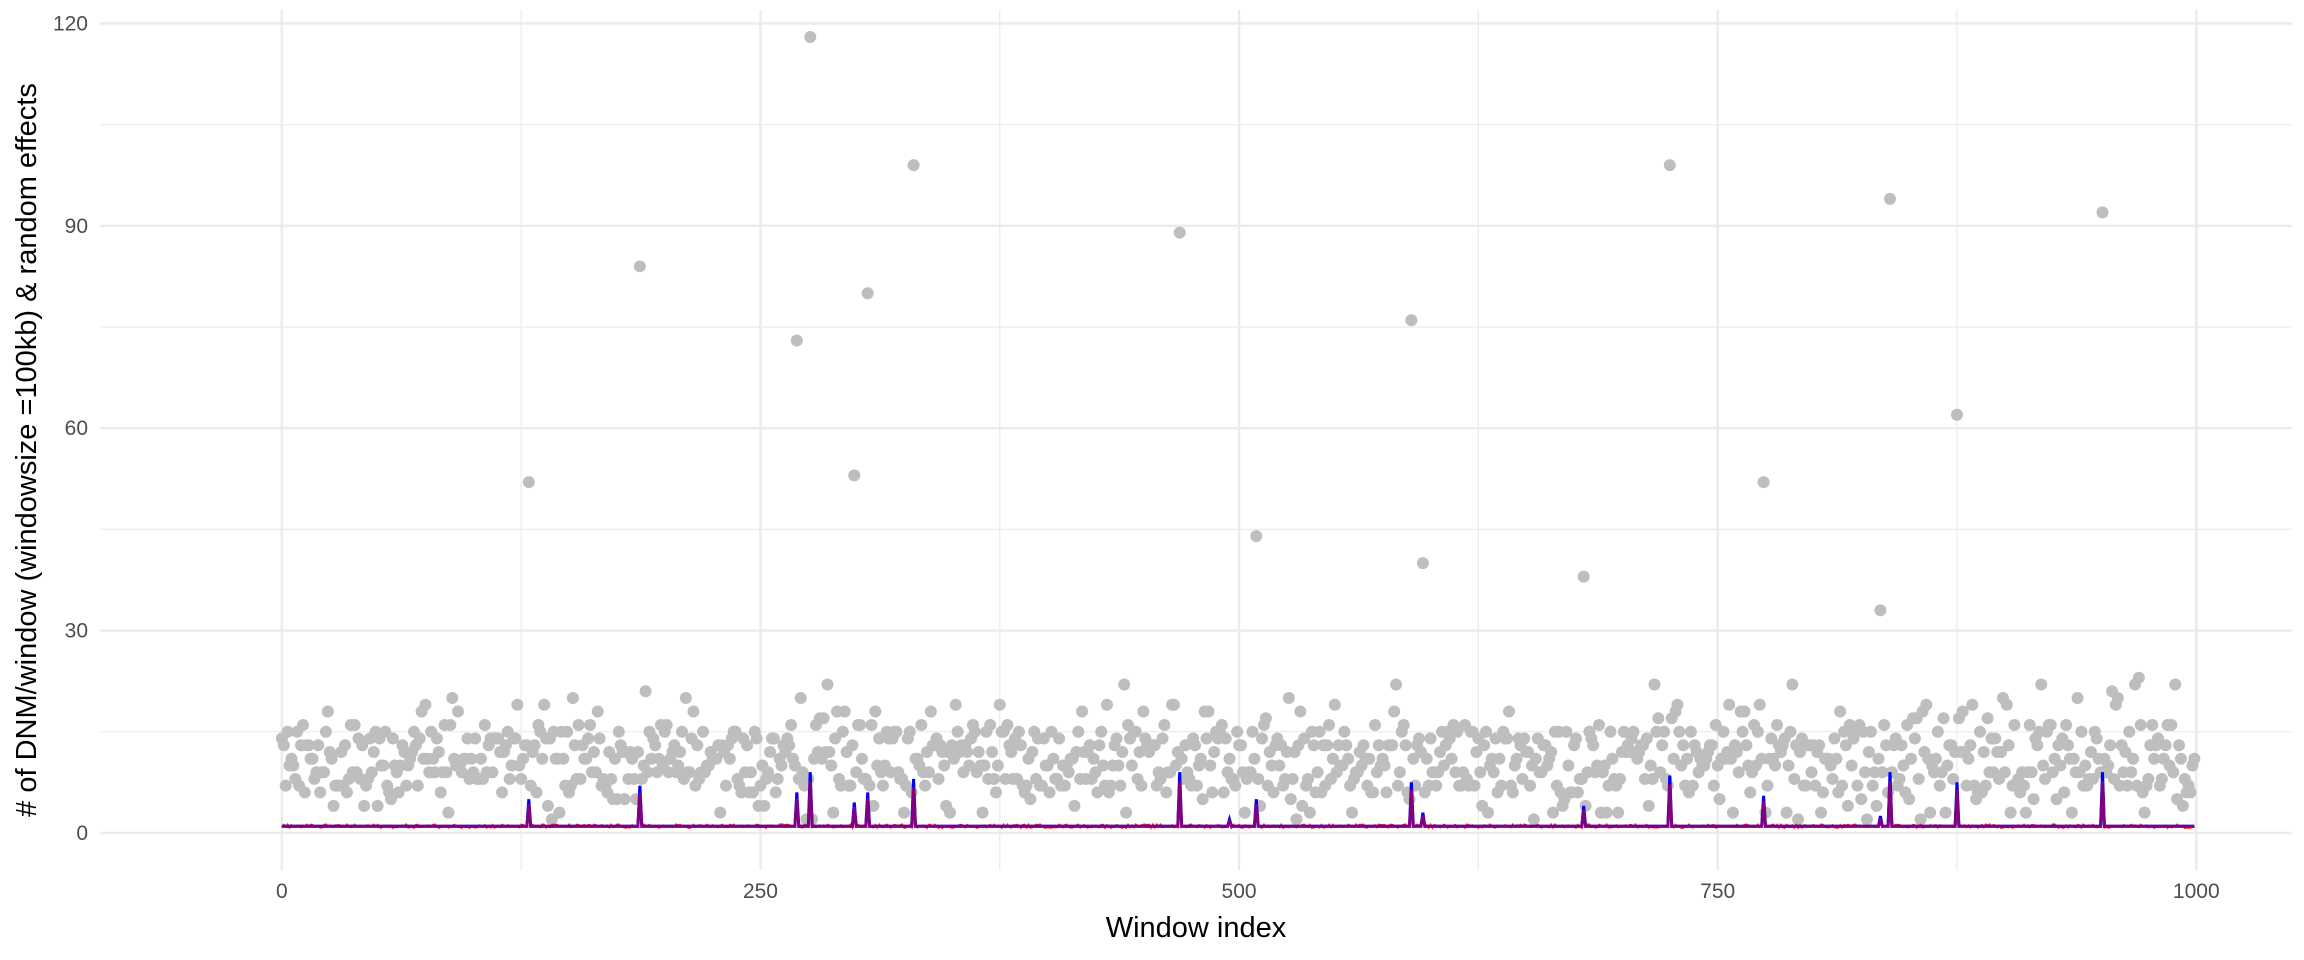 Image resolution: width=2304 pixels, height=960 pixels. Describe the element at coordinates (76, 226) in the screenshot. I see `y-tick-label: 90` at that location.